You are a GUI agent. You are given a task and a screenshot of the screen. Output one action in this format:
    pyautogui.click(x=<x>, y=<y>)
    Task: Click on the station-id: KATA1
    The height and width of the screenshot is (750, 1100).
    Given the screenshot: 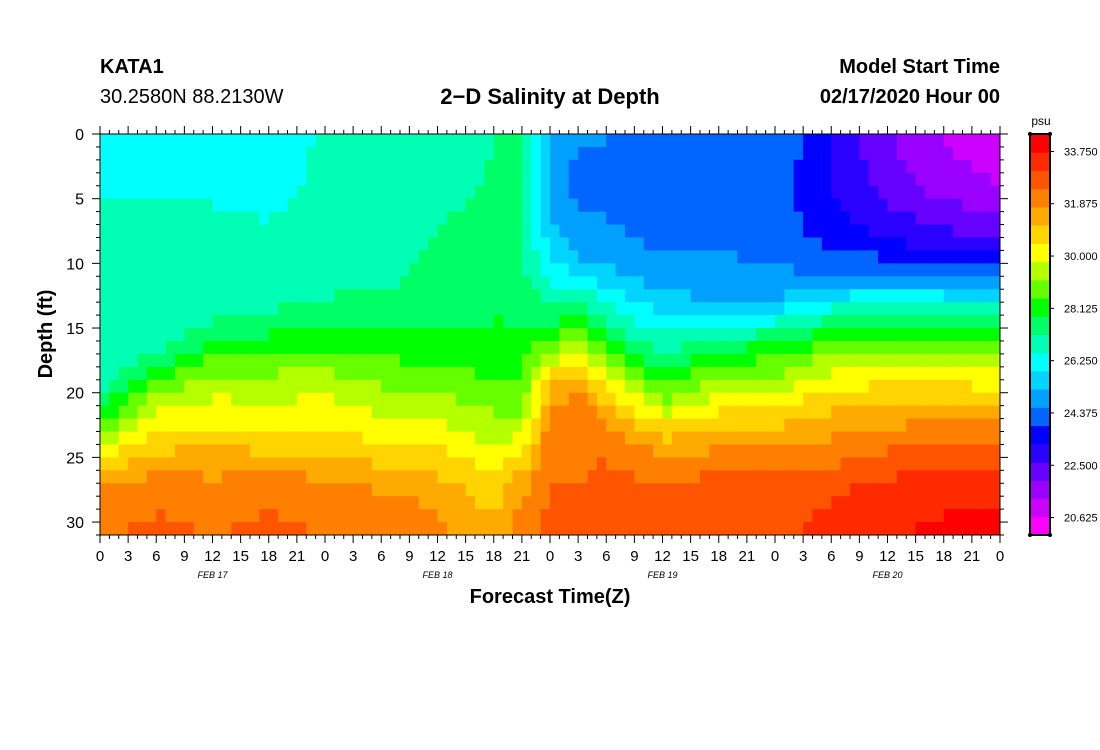 What is the action you would take?
    pyautogui.click(x=132, y=67)
    